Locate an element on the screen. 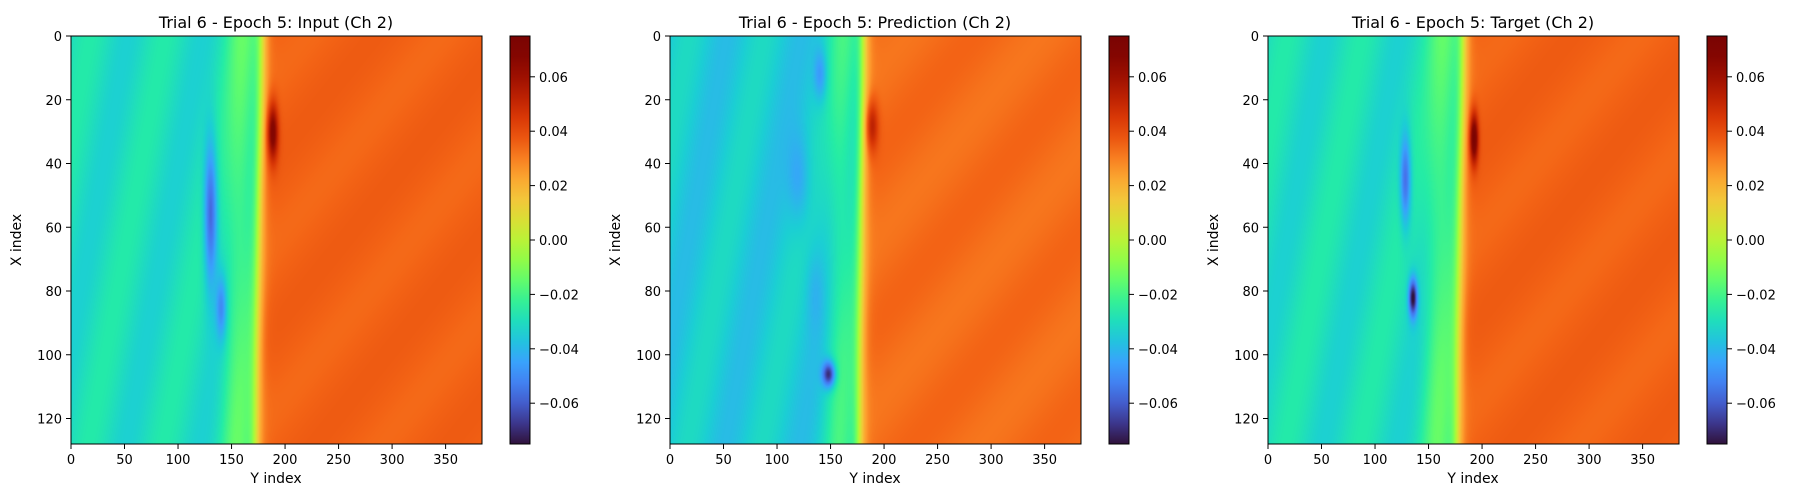 This screenshot has height=500, width=1800. chart-title: Trial 6 - Epoch 5: Input (Ch 2) is located at coordinates (275, 22).